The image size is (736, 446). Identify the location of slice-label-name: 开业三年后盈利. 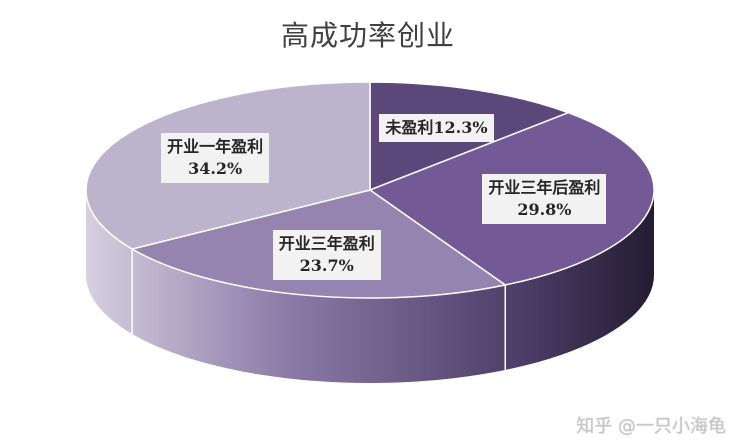
(544, 188).